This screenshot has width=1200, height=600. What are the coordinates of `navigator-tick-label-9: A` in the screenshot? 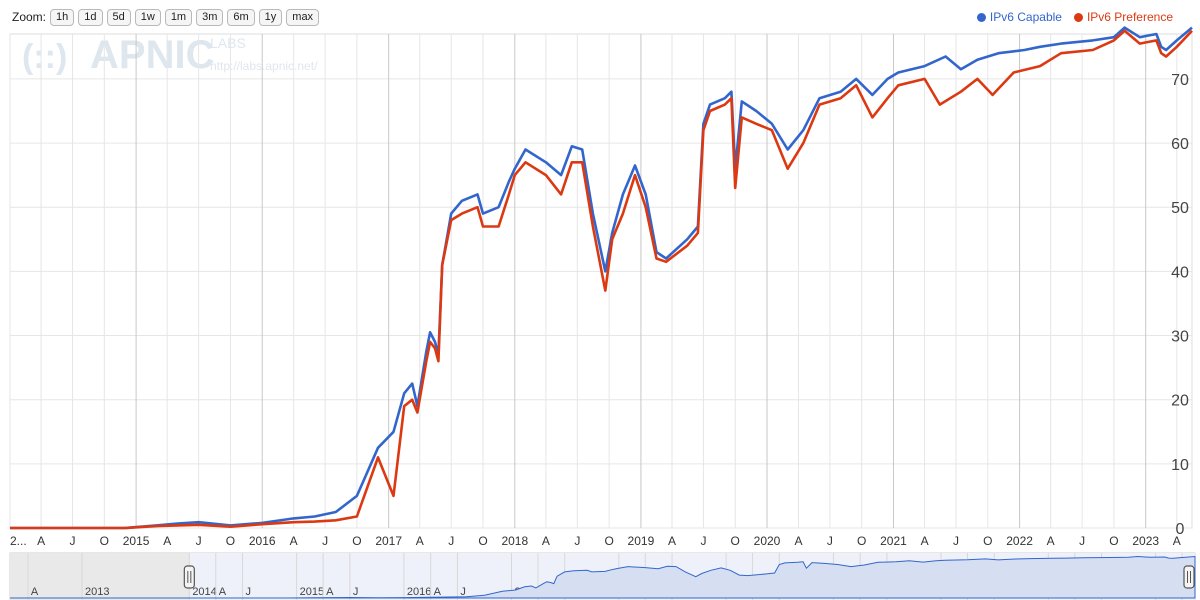 It's located at (438, 592).